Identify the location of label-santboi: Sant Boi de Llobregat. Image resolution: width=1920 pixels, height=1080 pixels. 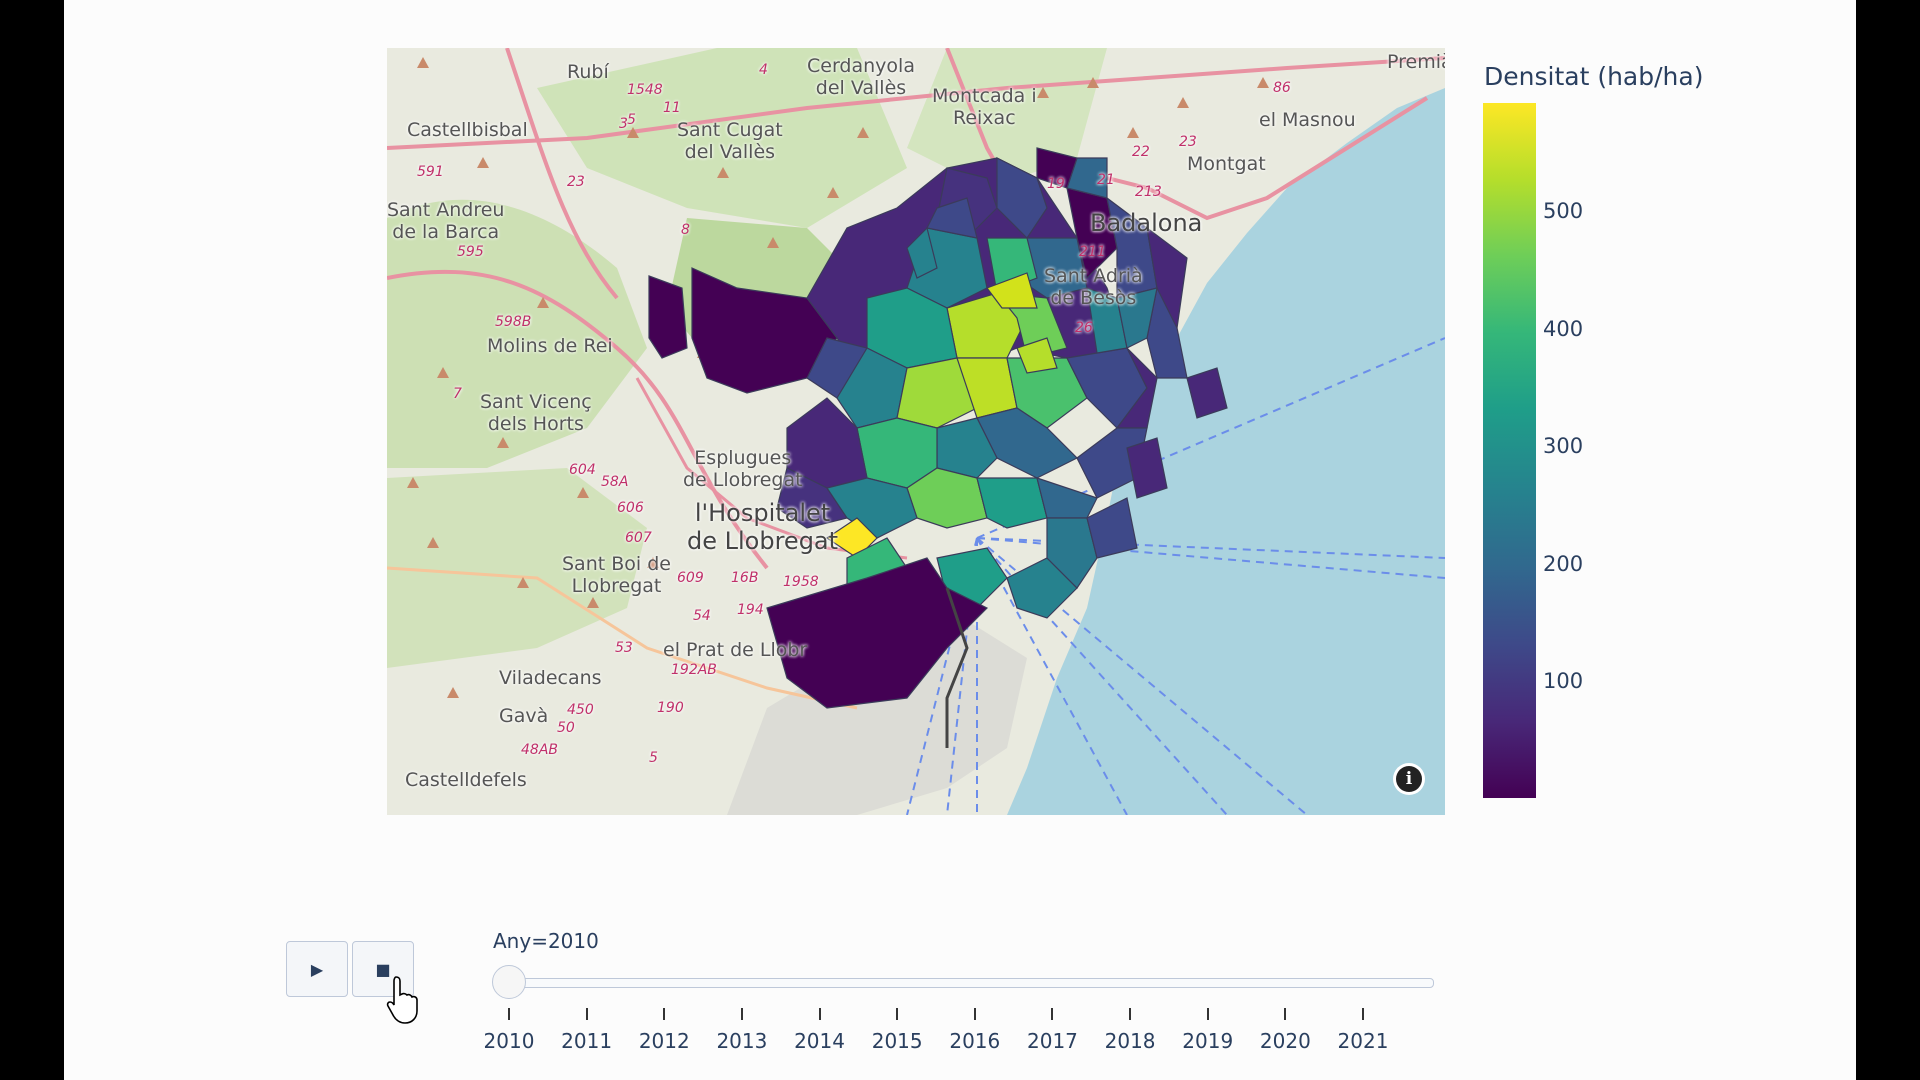
(616, 575).